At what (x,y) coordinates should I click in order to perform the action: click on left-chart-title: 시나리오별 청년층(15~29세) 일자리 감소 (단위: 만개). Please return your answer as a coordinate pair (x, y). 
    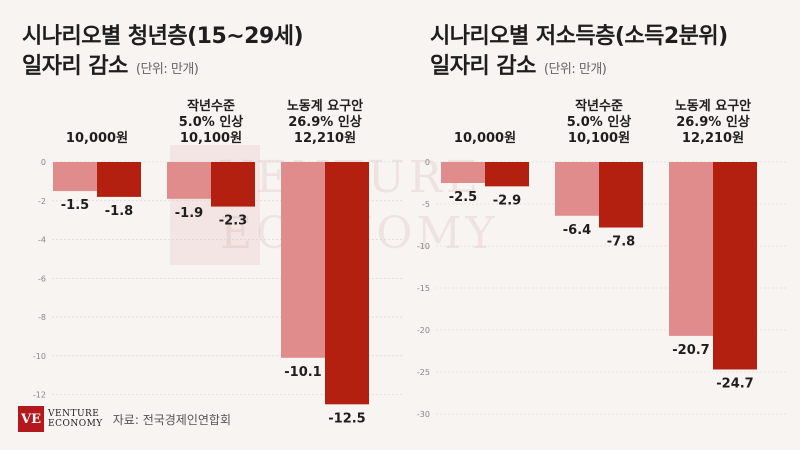
    Looking at the image, I should click on (163, 53).